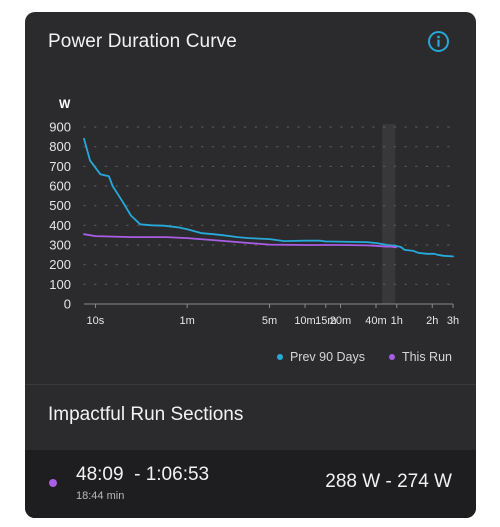 This screenshot has width=500, height=527. I want to click on x-tick-label: 1h, so click(397, 321).